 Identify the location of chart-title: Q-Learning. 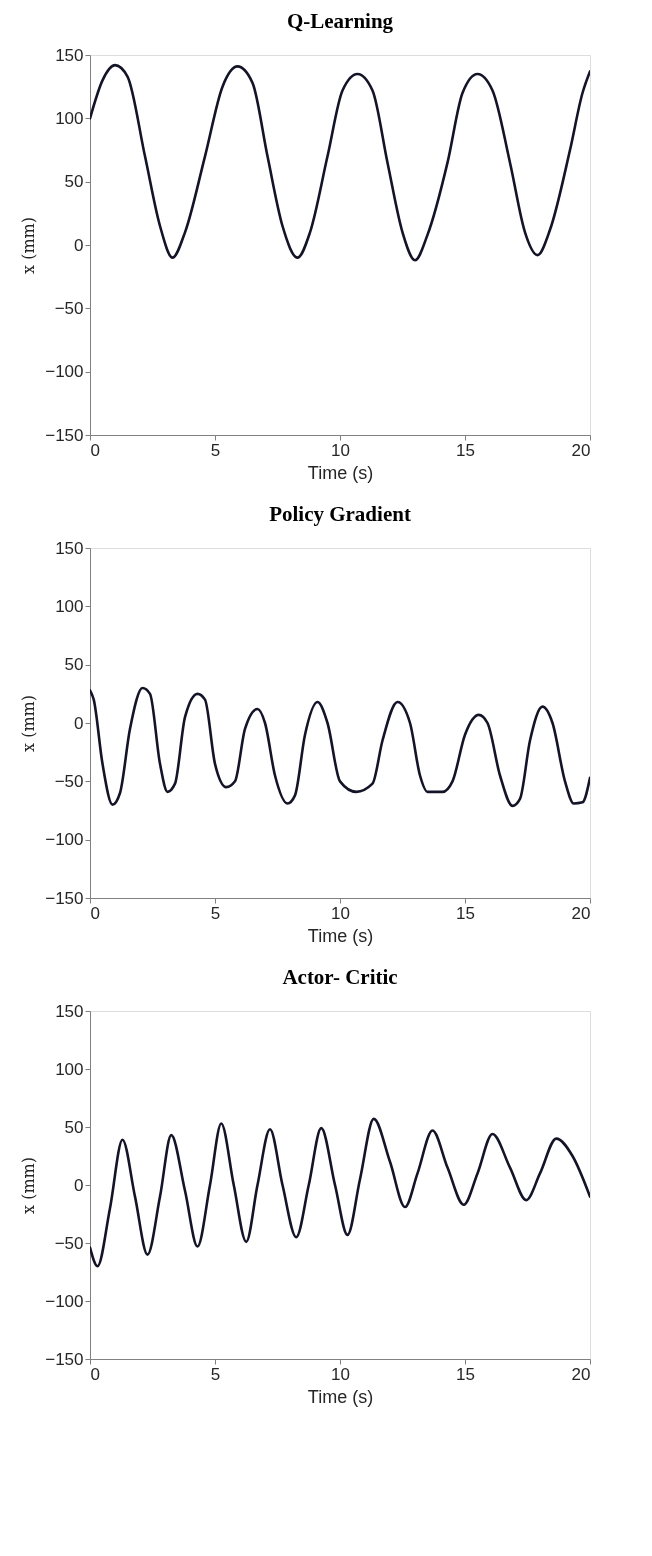
(340, 21).